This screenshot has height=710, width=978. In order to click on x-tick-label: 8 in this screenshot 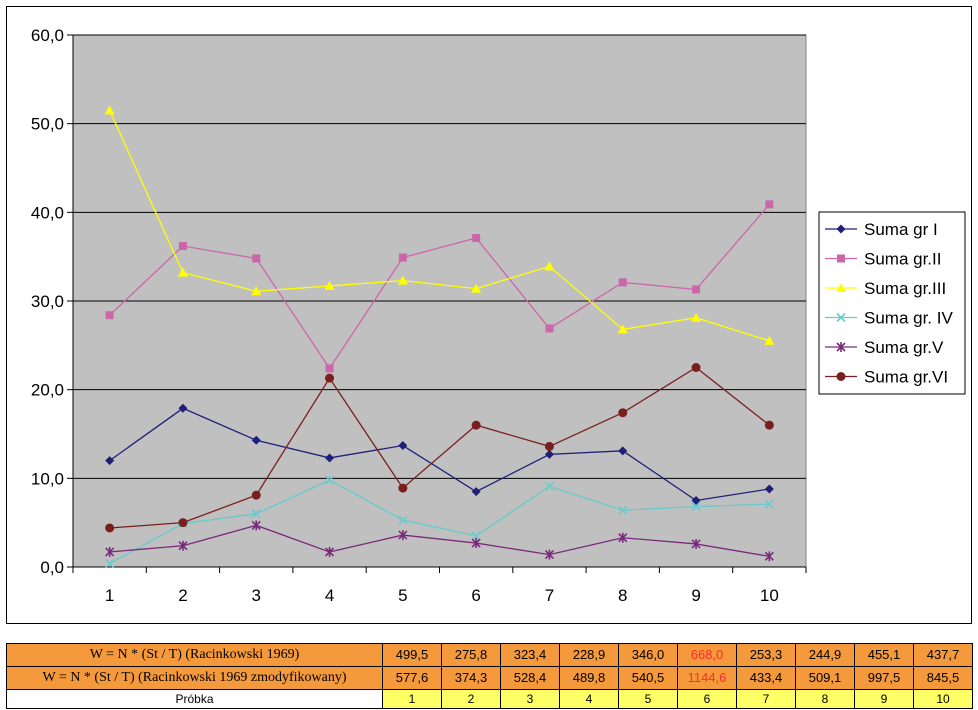, I will do `click(622, 595)`.